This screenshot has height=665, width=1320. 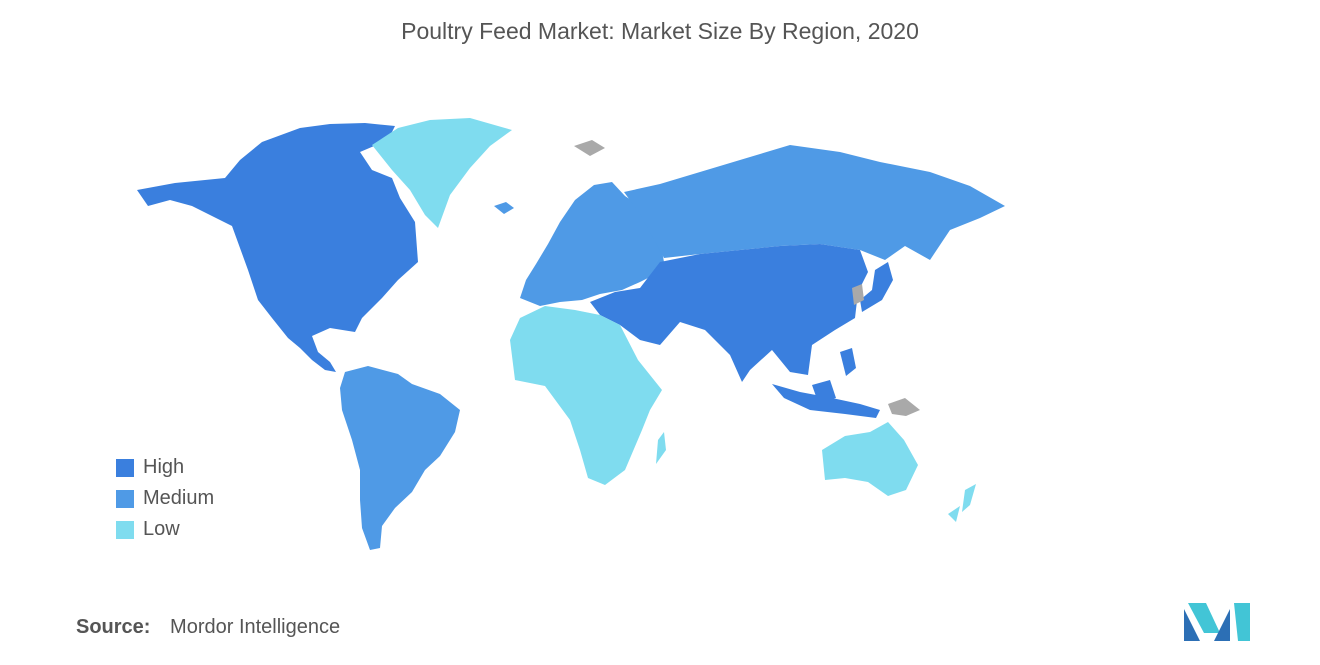 What do you see at coordinates (255, 627) in the screenshot?
I see `source-value: Mordor Intelligence` at bounding box center [255, 627].